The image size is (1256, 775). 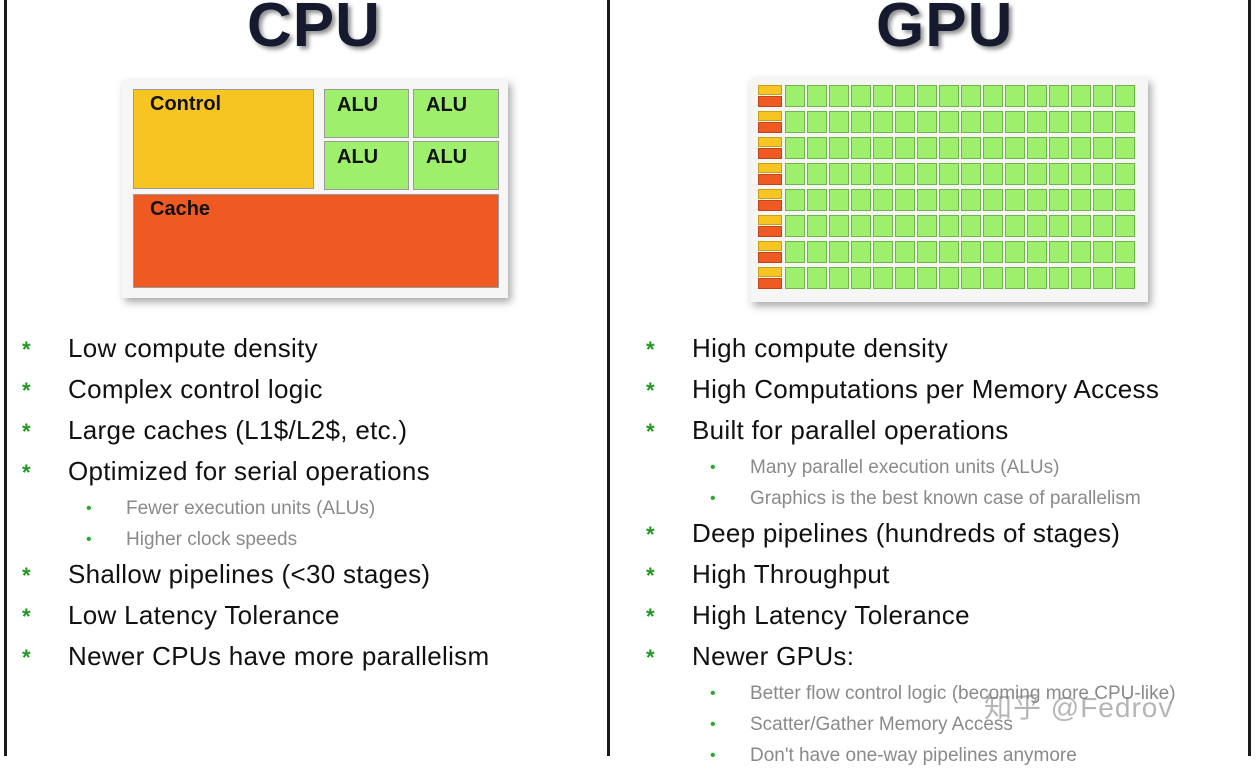 I want to click on bullet-text: Deep pipelines (hundreds of stages), so click(x=906, y=533).